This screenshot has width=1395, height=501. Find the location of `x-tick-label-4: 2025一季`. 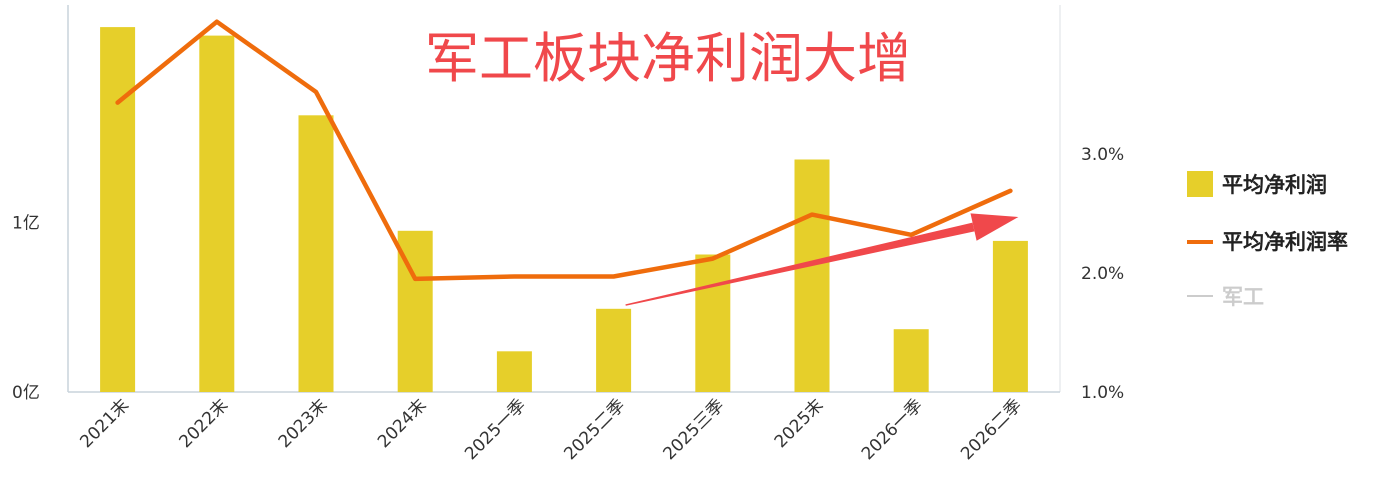

x-tick-label-4: 2025一季 is located at coordinates (495, 429).